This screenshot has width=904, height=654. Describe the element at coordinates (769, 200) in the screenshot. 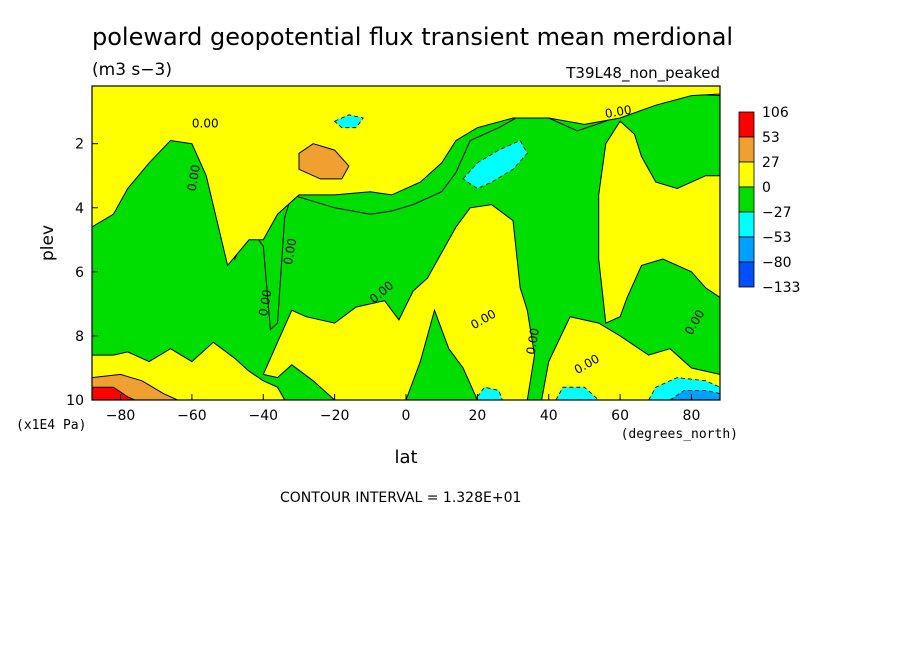

I see `colorbar: 106 53 27 0 −27 −53 −80 −133` at that location.